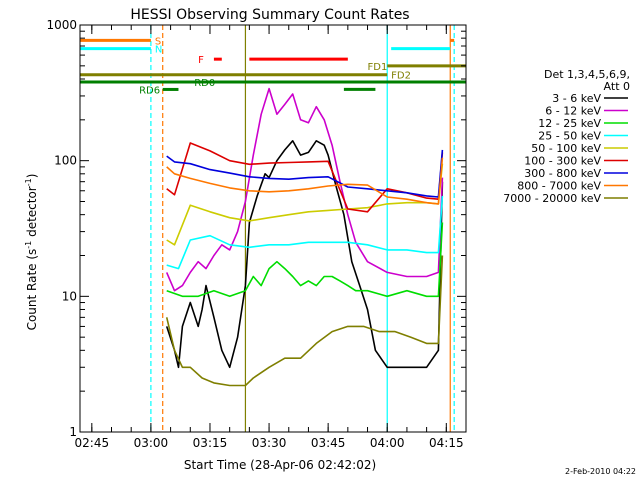  I want to click on x-tick-label: 04:15, so click(446, 443).